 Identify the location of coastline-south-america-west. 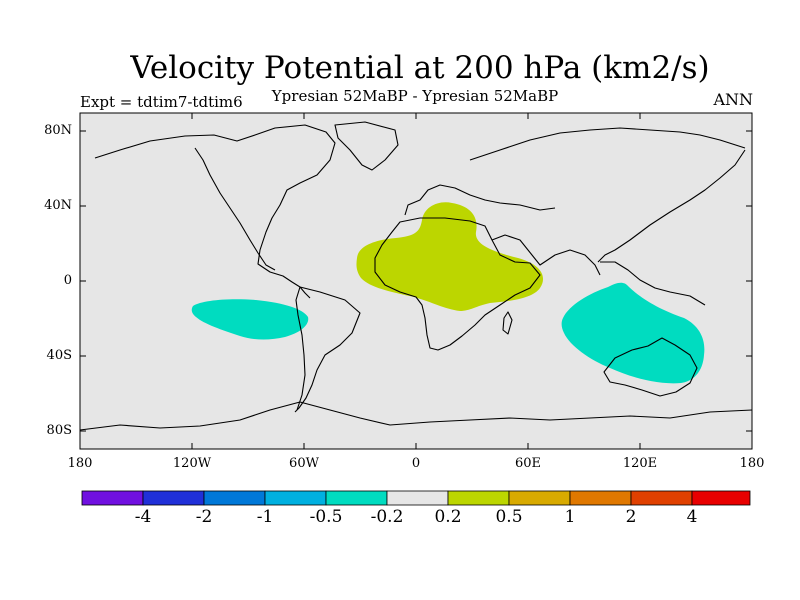
(300, 348).